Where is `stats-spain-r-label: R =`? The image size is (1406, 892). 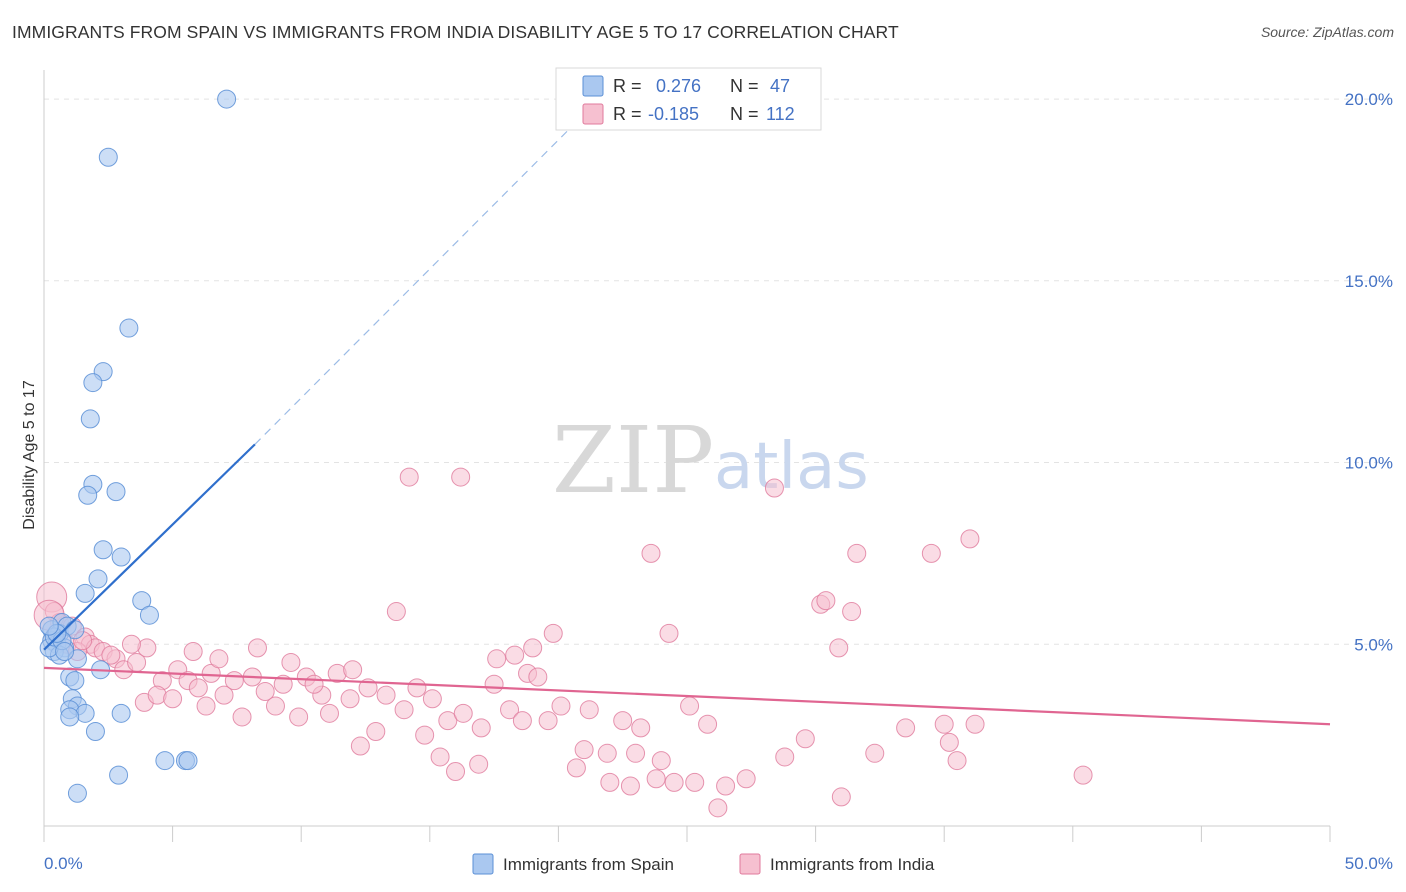 stats-spain-r-label: R = is located at coordinates (627, 86).